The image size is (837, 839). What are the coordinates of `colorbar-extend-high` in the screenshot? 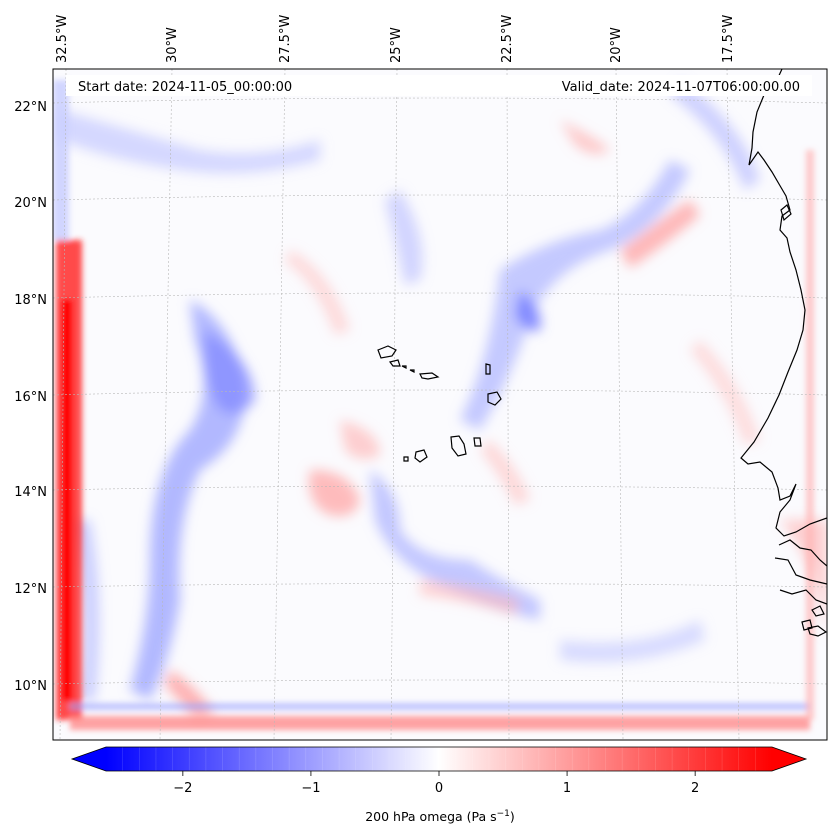 It's located at (789, 759).